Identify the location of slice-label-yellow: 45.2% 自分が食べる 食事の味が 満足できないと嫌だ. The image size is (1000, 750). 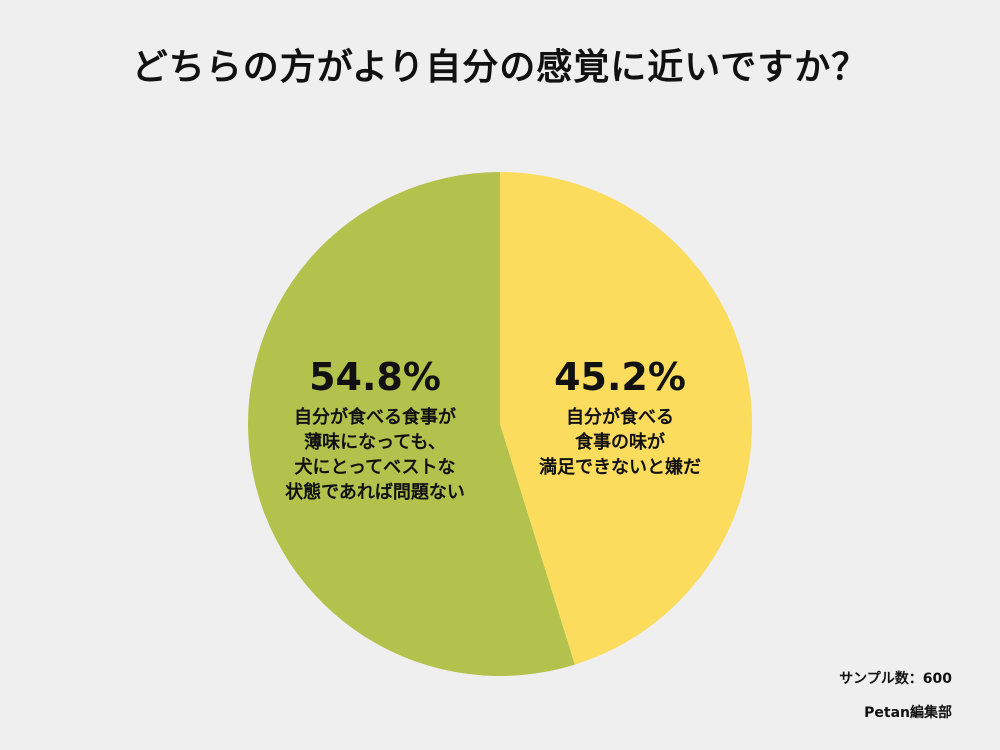
(620, 417).